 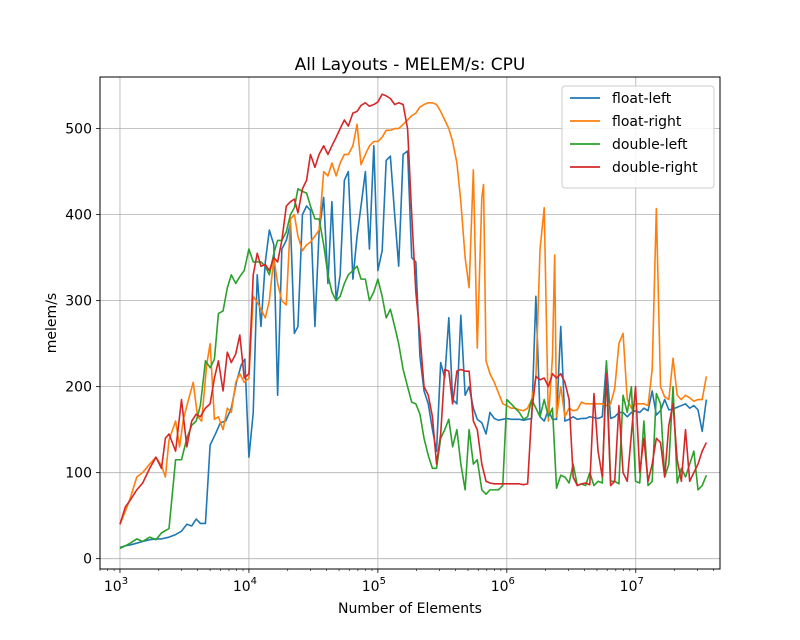 I want to click on legend-label: double-left, so click(x=650, y=145).